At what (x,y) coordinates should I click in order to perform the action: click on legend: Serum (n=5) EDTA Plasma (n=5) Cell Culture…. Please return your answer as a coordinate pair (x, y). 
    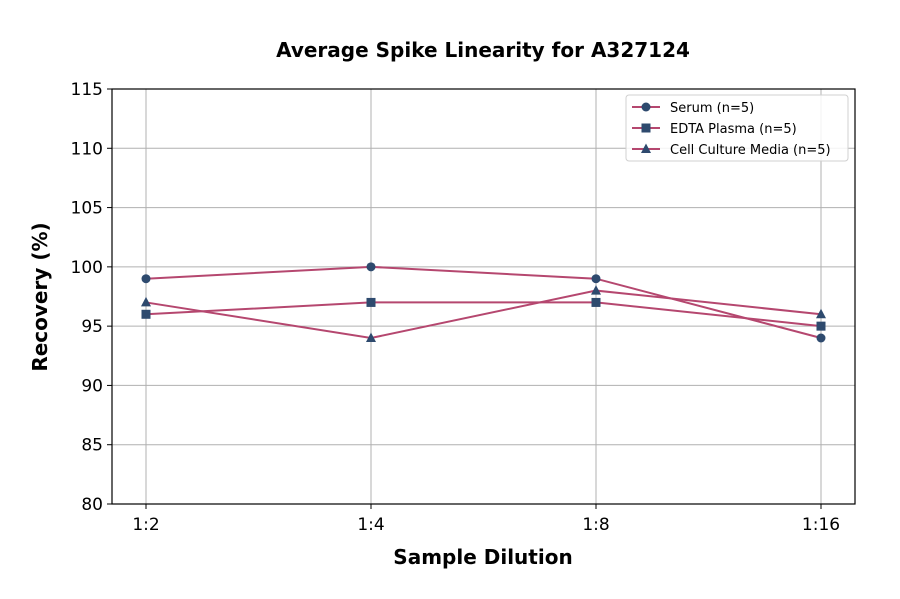
    Looking at the image, I should click on (737, 128).